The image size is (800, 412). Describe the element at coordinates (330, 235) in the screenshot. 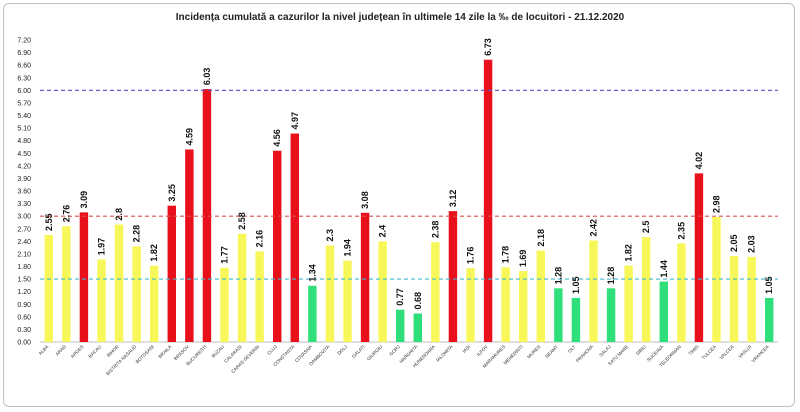

I see `data-label: 2.3` at that location.